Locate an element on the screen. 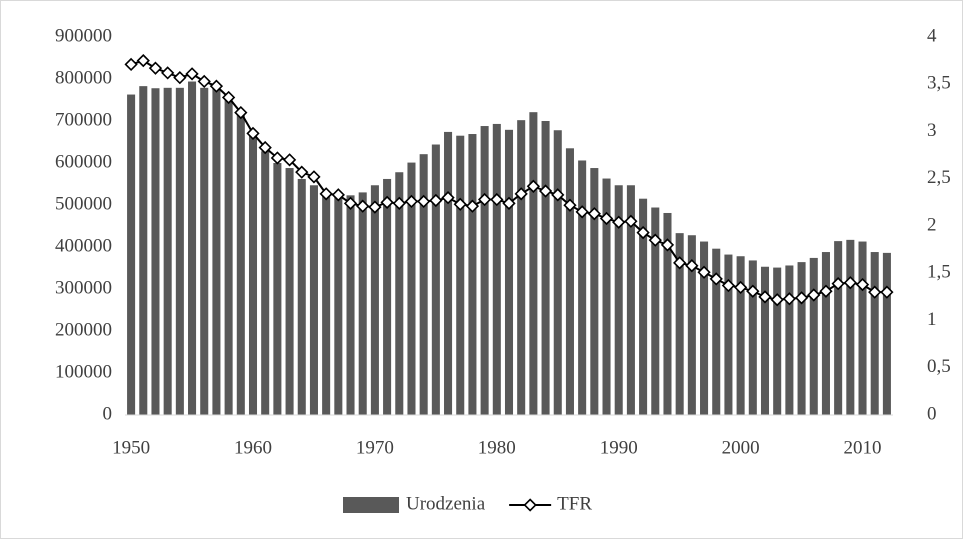 The image size is (964, 545). x-tick-label: 1950 is located at coordinates (131, 447).